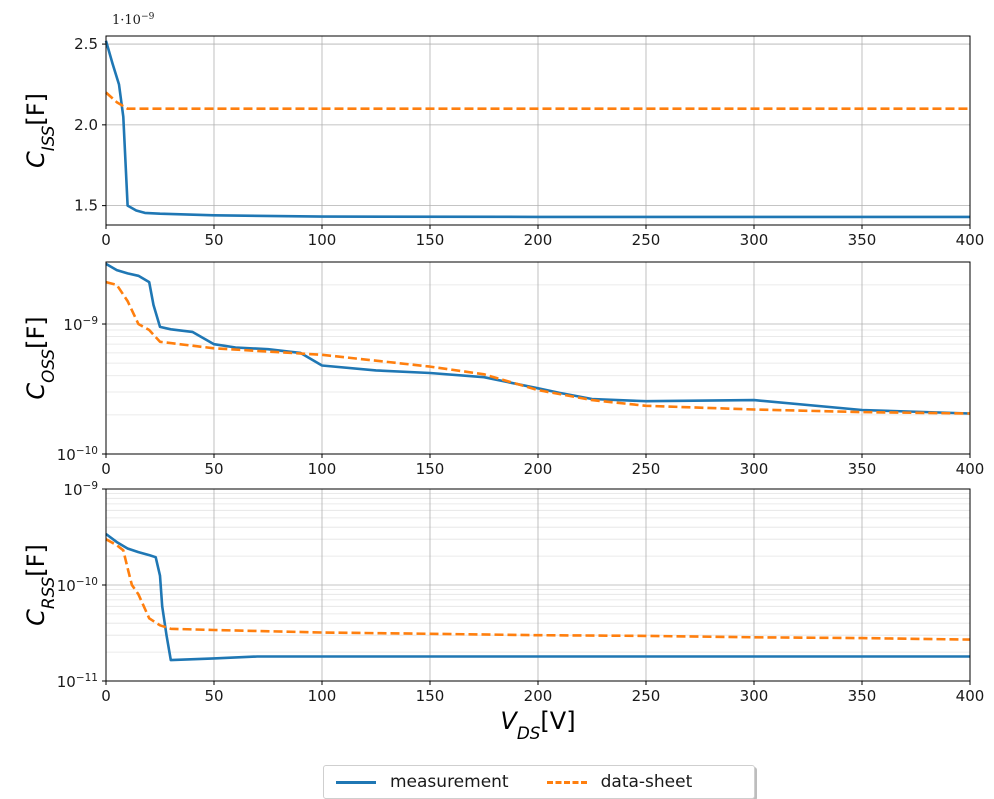  I want to click on legend-line-data-sheet-icon, so click(566, 782).